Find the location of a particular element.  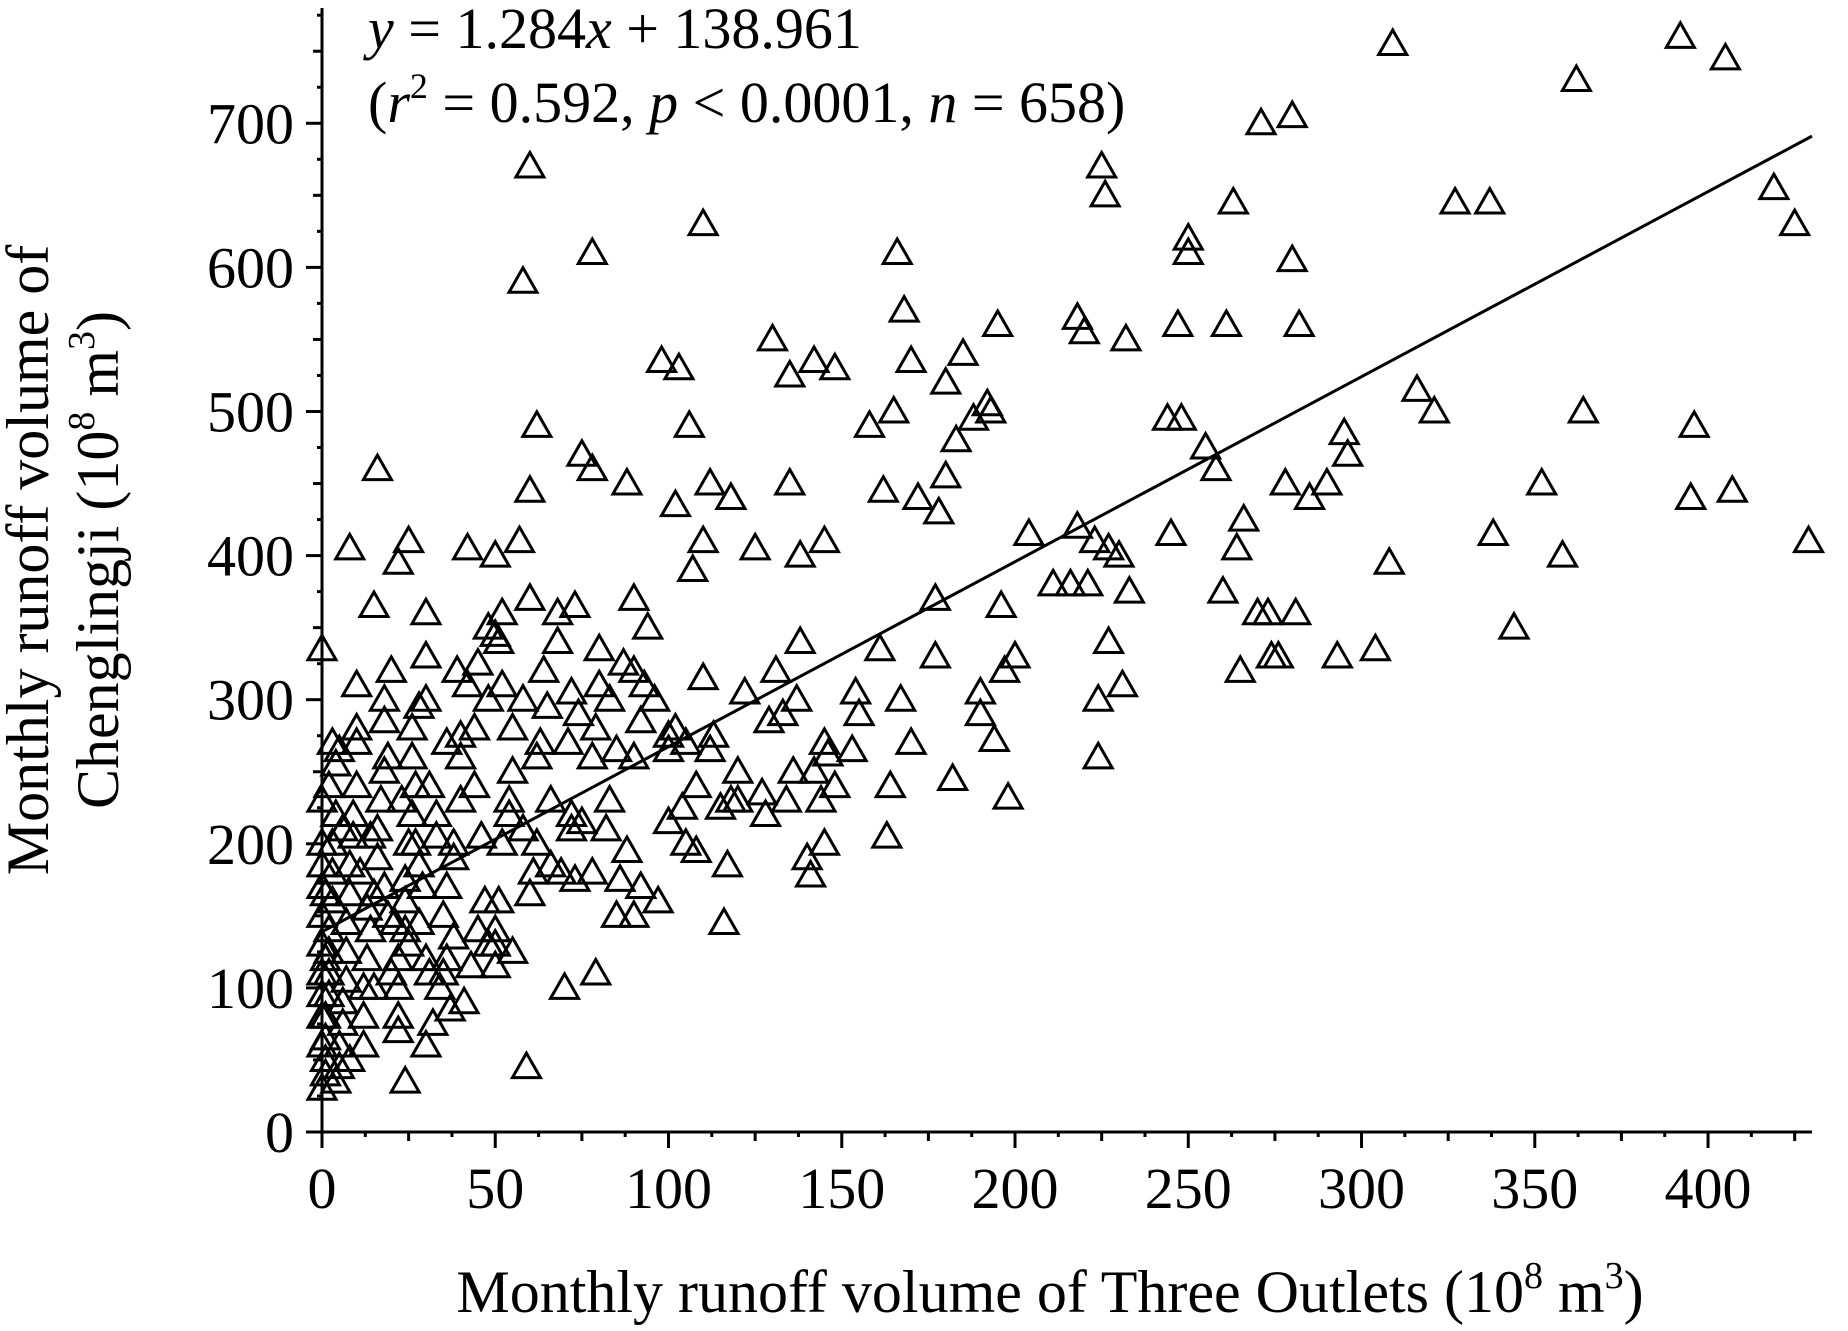

x-tick-label: 200 is located at coordinates (1015, 1188).